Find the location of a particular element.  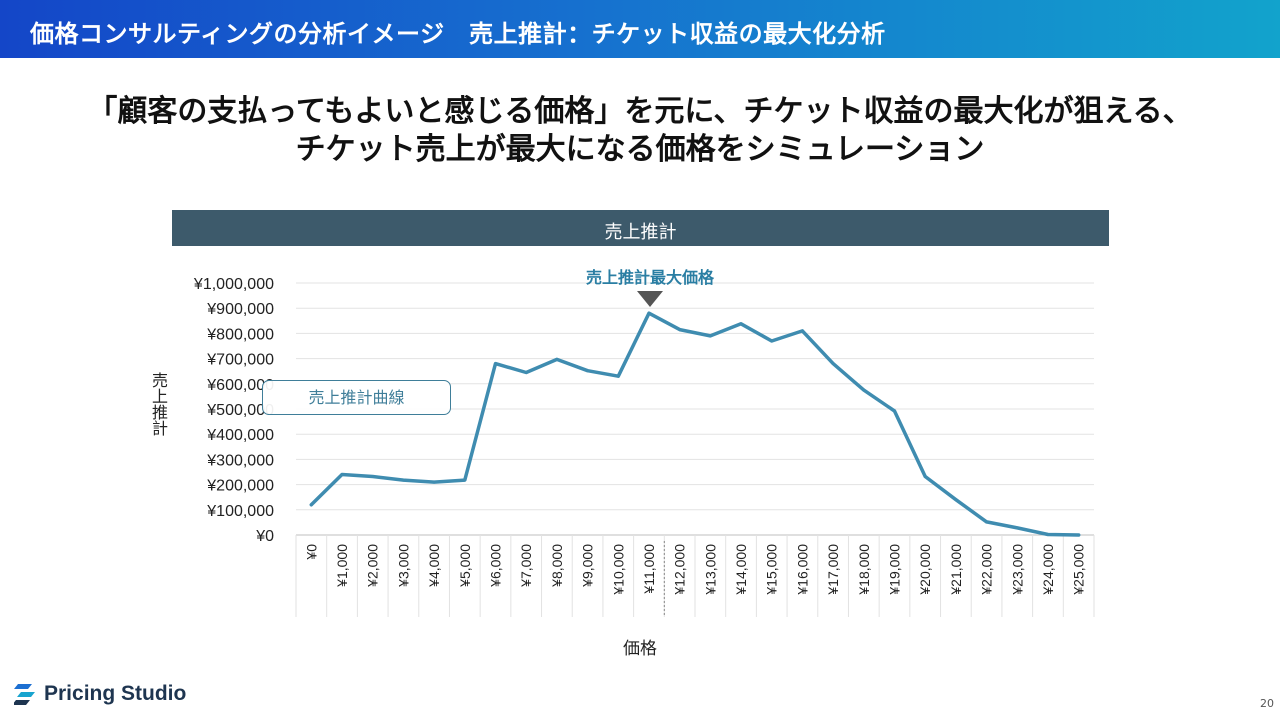

x-tick-label: ¥0 is located at coordinates (311, 552).